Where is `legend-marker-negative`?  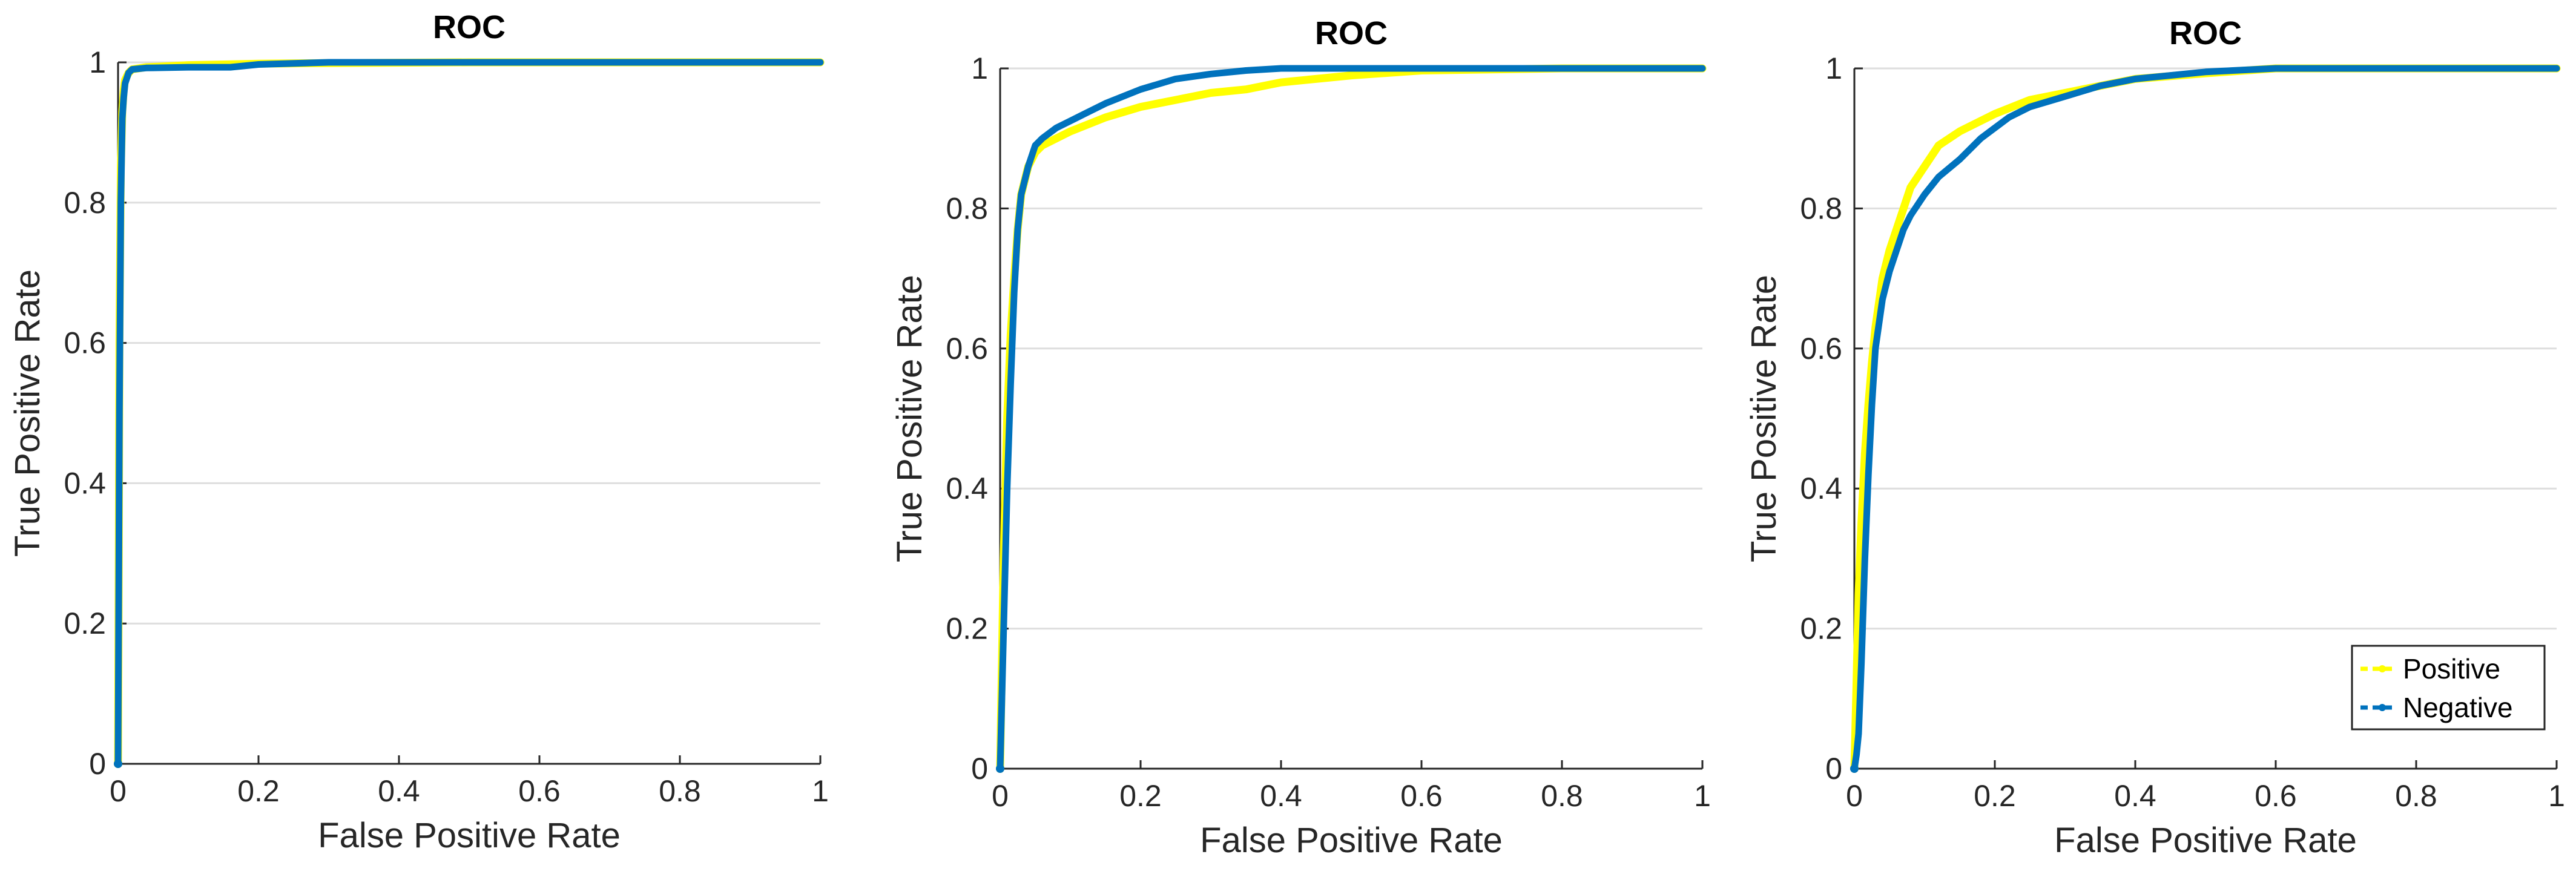 legend-marker-negative is located at coordinates (2382, 707).